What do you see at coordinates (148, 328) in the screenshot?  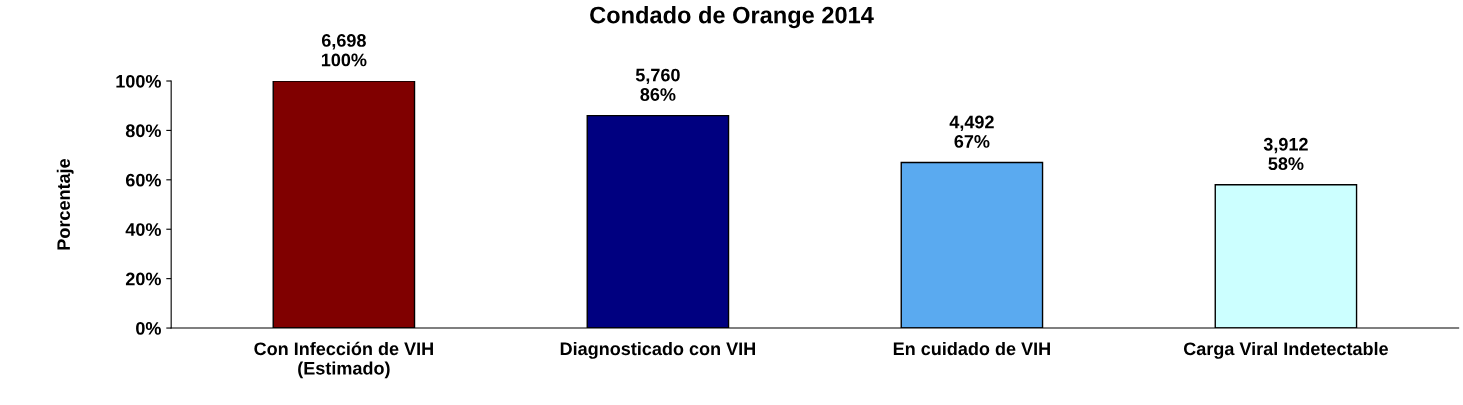 I see `y-tick-label: 0%` at bounding box center [148, 328].